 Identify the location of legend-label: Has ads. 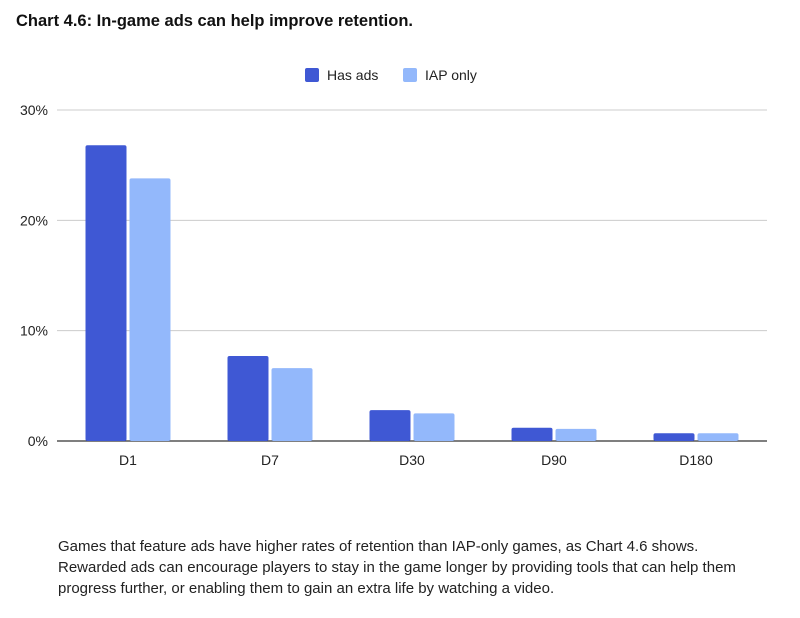
(352, 75).